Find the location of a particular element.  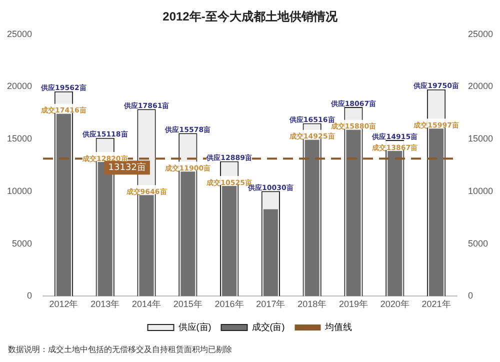

x-tick-label: 2015年 is located at coordinates (187, 304).